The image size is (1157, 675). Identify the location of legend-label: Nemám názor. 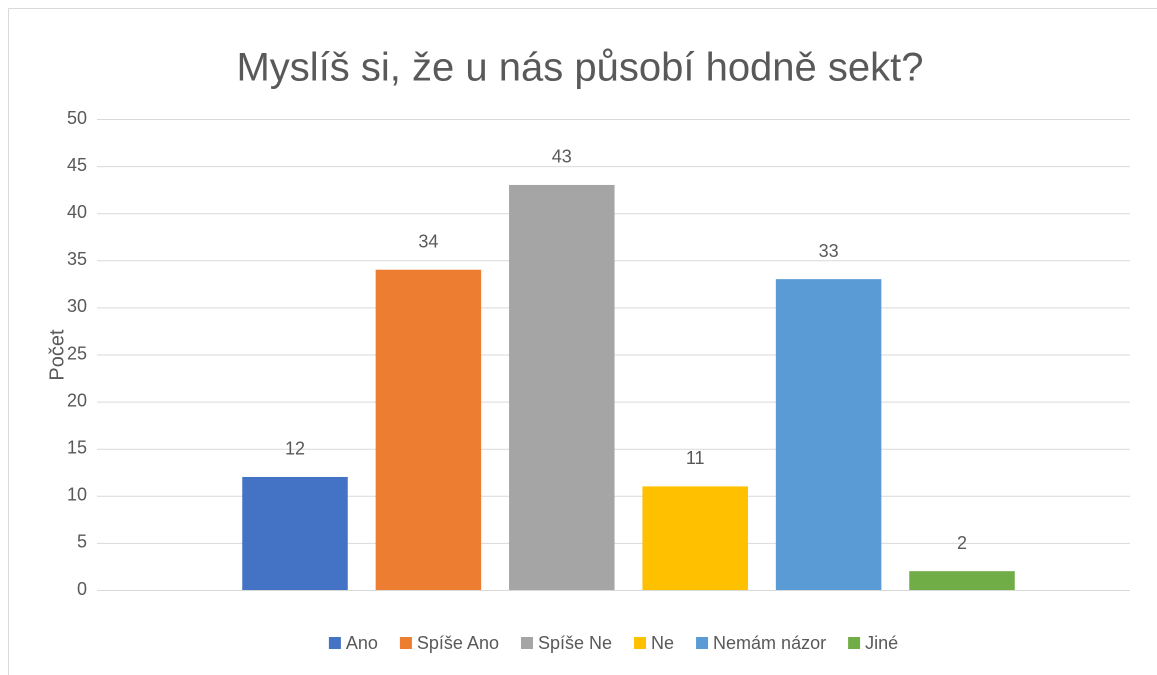
(769, 643).